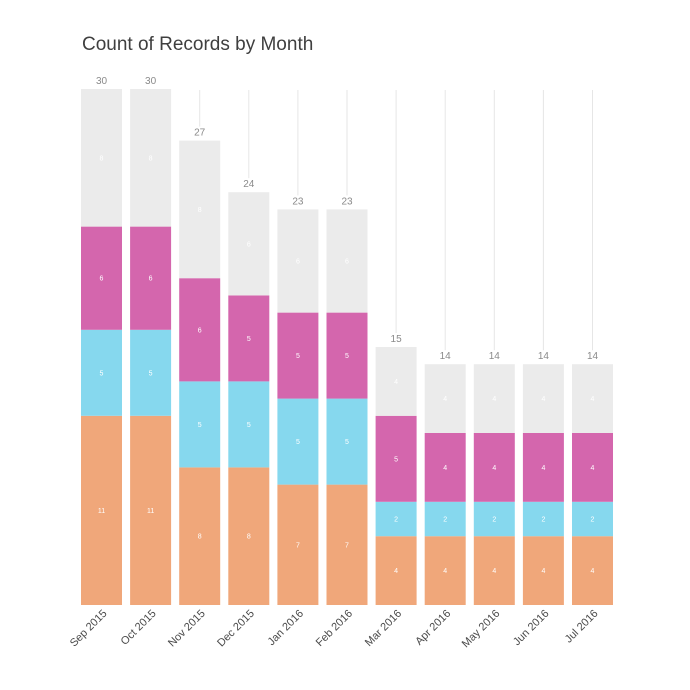 This screenshot has height=690, width=690. I want to click on x-axis-tick-label: Apr 2016, so click(433, 628).